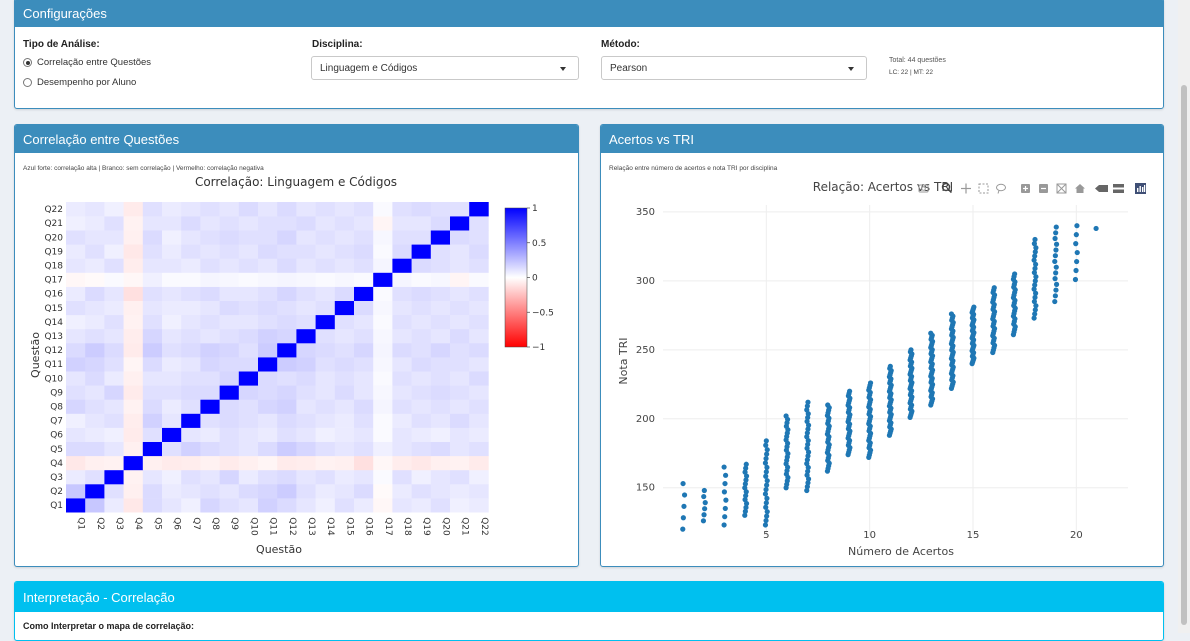 The width and height of the screenshot is (1190, 641). What do you see at coordinates (734, 68) in the screenshot?
I see `method-select: Pearson` at bounding box center [734, 68].